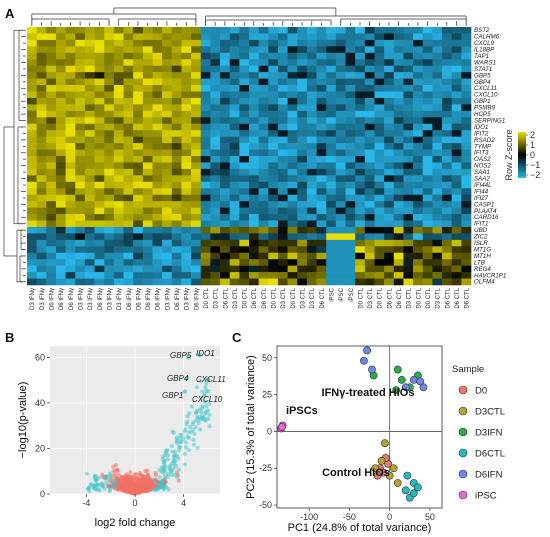  I want to click on gene-label: IL18BP, so click(484, 50).